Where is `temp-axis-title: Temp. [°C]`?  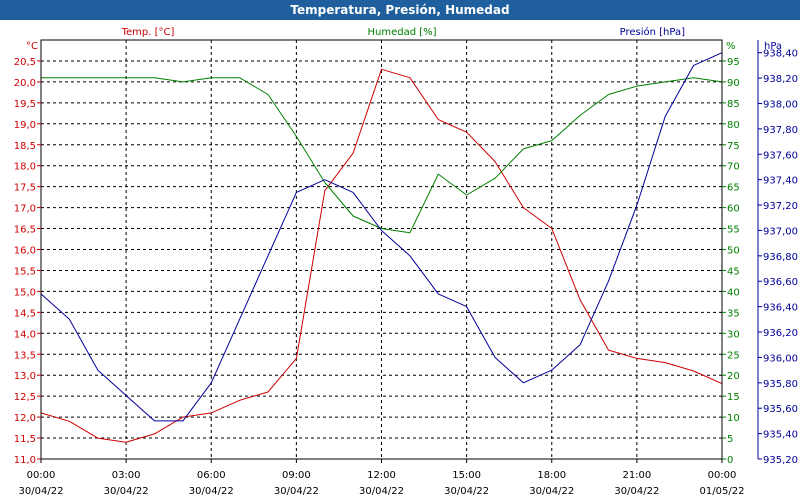
temp-axis-title: Temp. [°C] is located at coordinates (148, 32).